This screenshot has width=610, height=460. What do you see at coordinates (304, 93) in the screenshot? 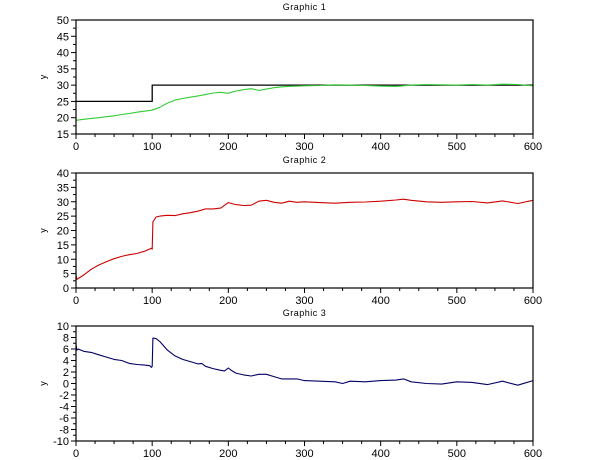
I see `series-line-setpoint` at bounding box center [304, 93].